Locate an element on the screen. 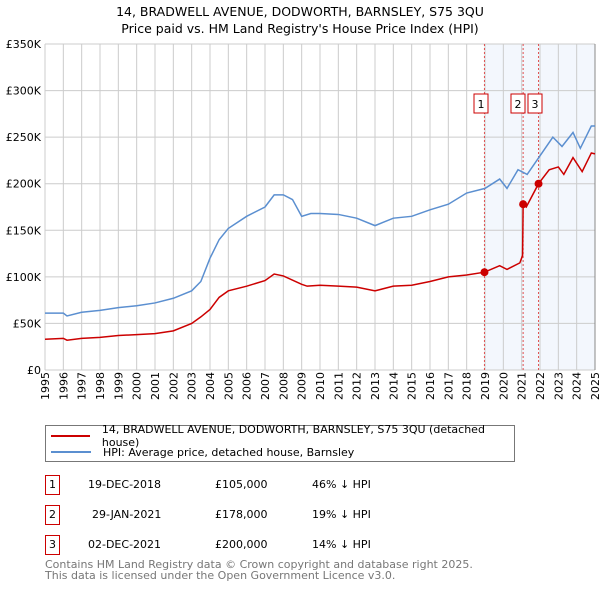  y-tick-label: £350K is located at coordinates (24, 44).